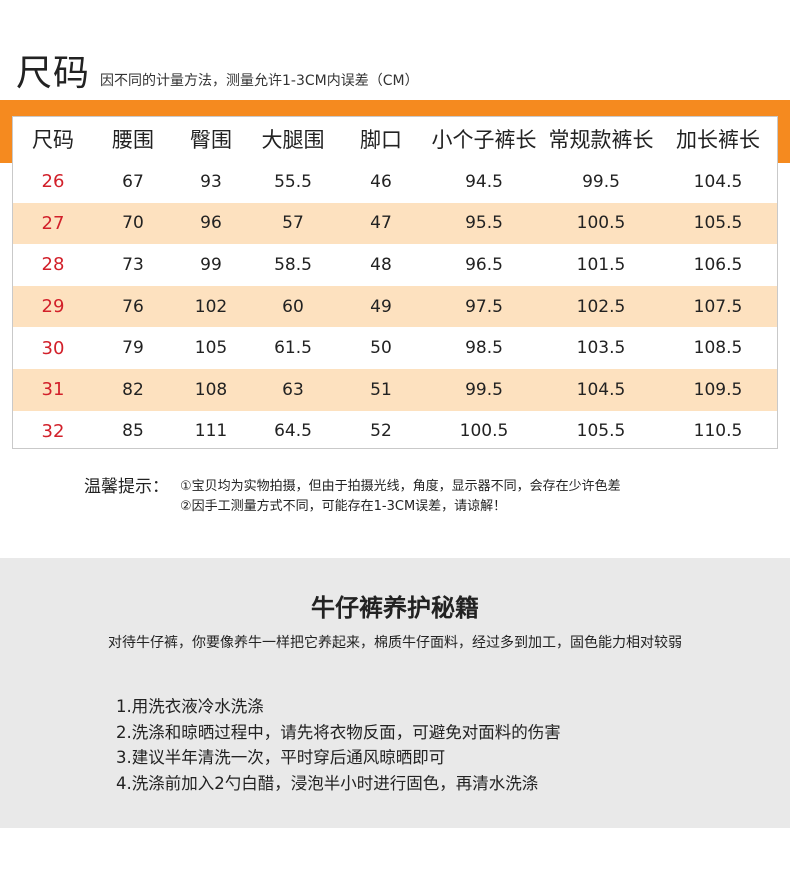 The image size is (790, 874). I want to click on cell-hip: 108, so click(211, 389).